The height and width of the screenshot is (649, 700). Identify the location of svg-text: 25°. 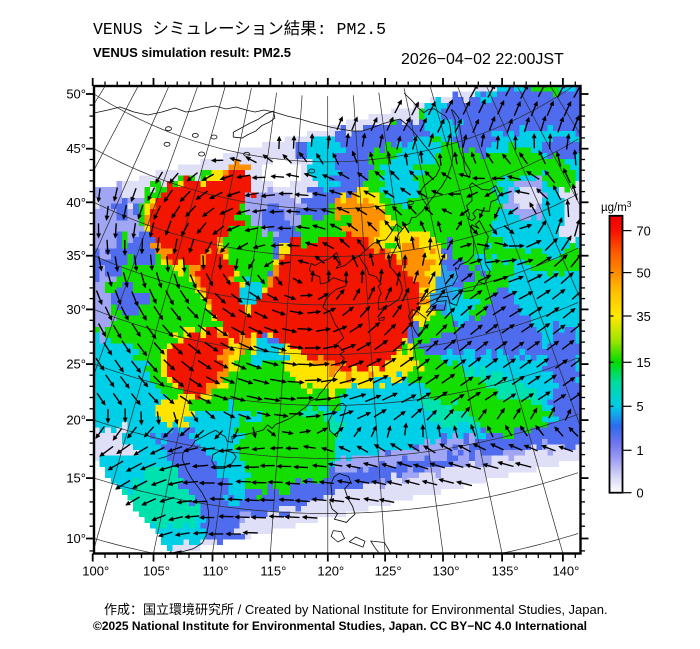
(76, 364).